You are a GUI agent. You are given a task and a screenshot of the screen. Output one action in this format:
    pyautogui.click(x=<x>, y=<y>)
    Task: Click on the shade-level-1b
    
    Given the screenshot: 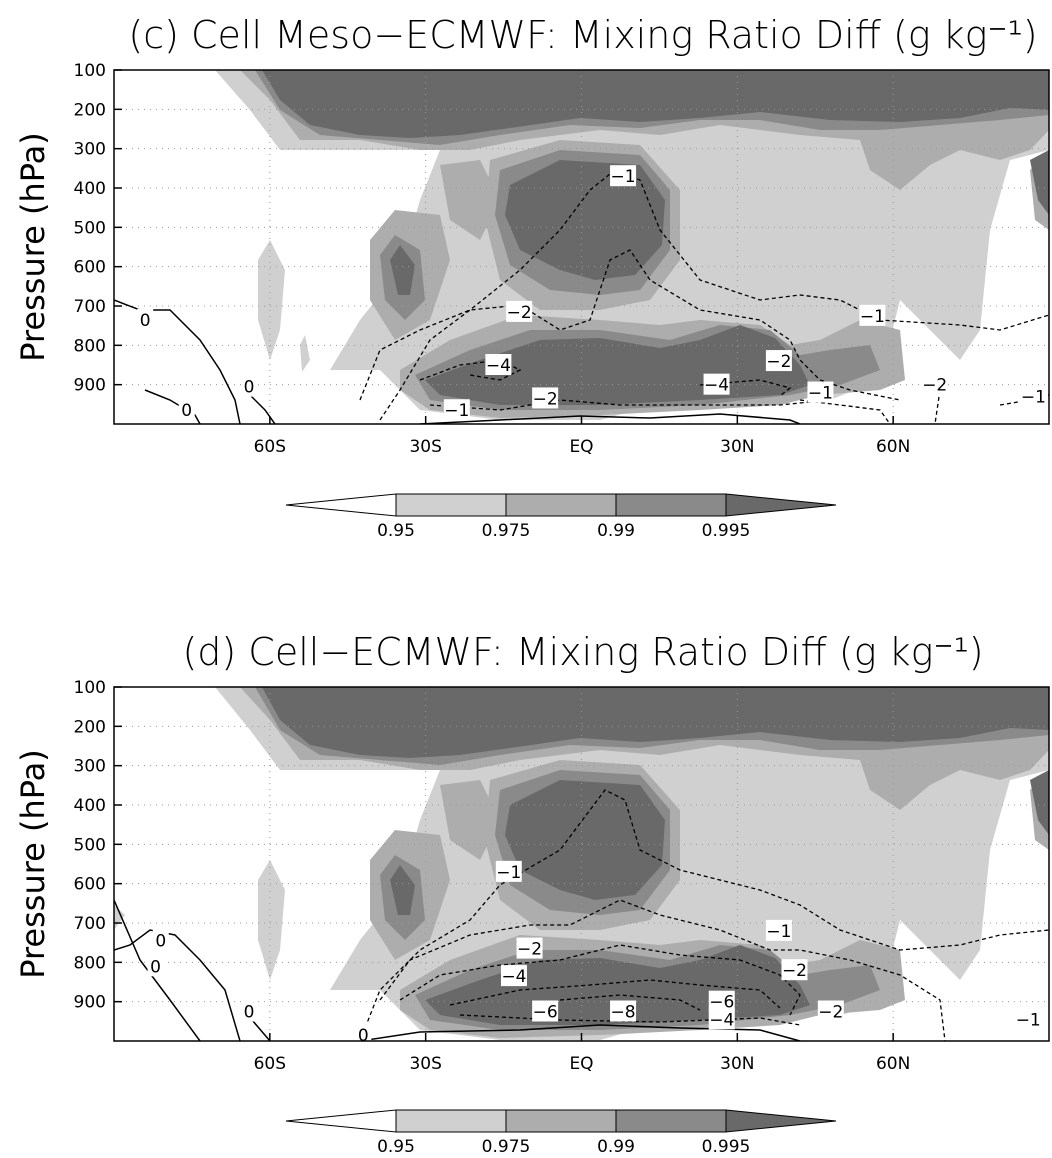 What is the action you would take?
    pyautogui.click(x=271, y=920)
    